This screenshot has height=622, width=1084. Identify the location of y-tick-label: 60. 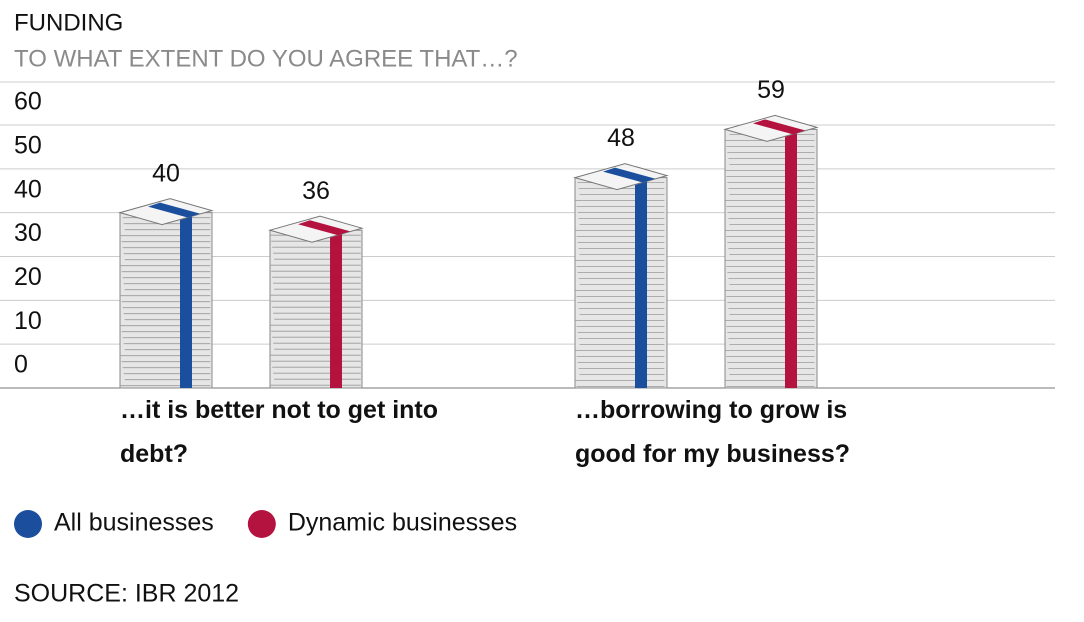
(28, 102).